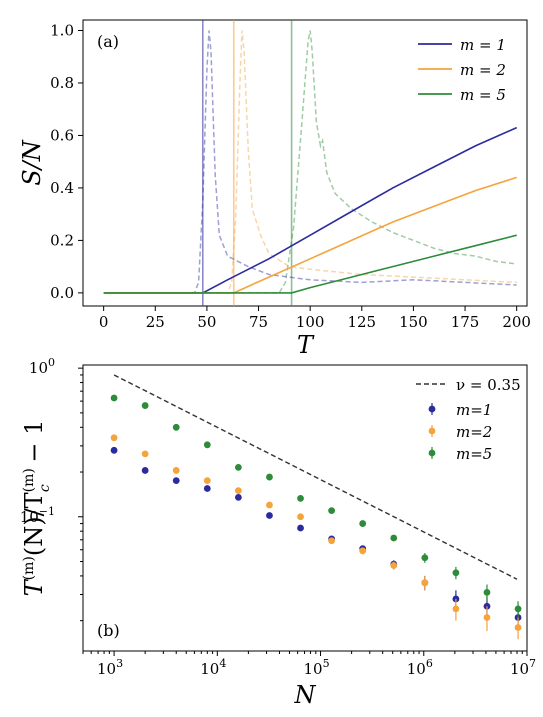 The image size is (543, 717). Describe the element at coordinates (483, 95) in the screenshot. I see `legend-label-3: m = 5` at that location.